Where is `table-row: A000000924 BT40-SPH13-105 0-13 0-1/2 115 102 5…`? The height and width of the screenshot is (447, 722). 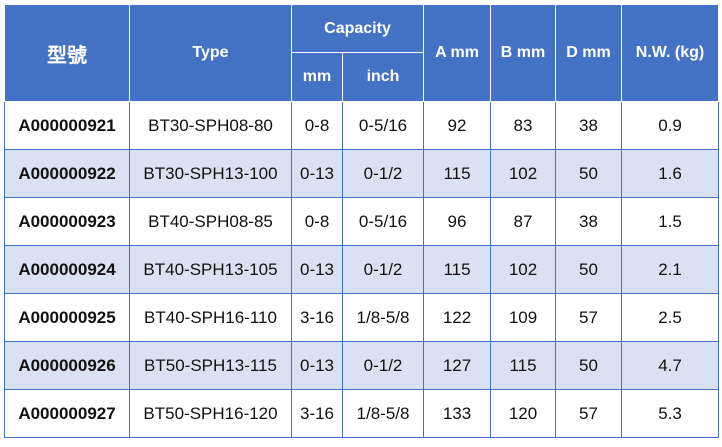 table-row: A000000924 BT40-SPH13-105 0-13 0-1/2 115 102 5… is located at coordinates (362, 269).